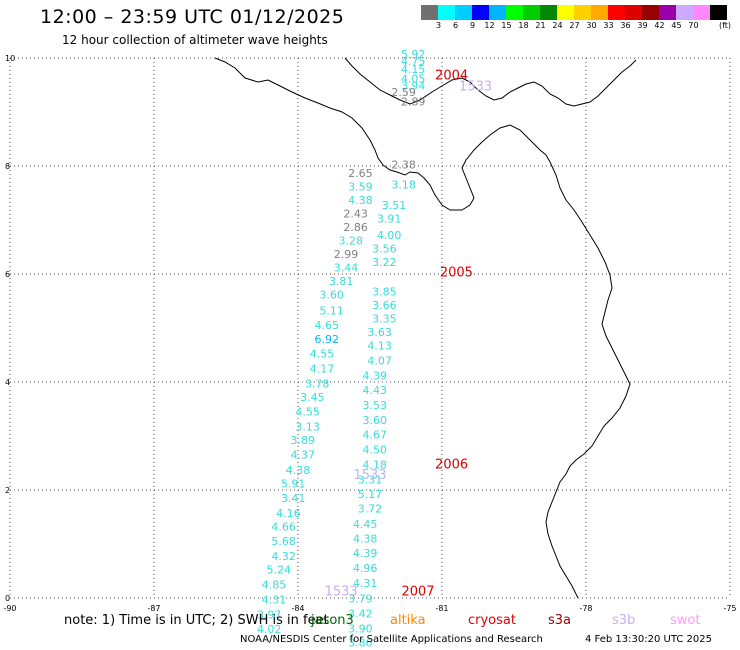  I want to click on wave-height-value: 4.66, so click(283, 527).